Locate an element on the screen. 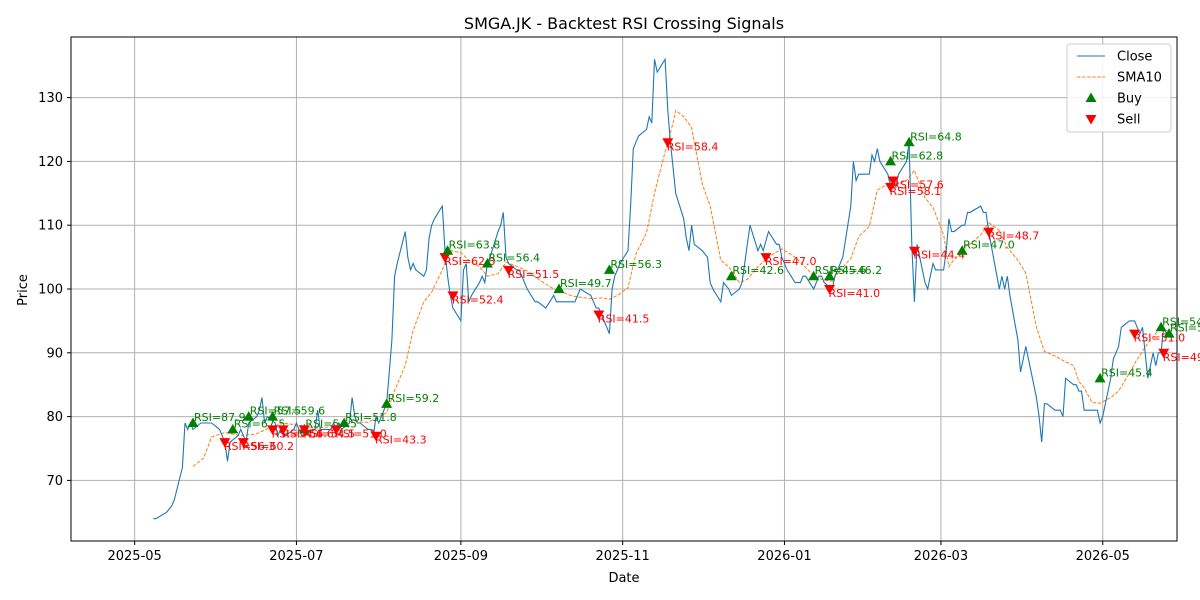 The height and width of the screenshot is (600, 1200). buy-label: RSI=42.6 is located at coordinates (758, 270).